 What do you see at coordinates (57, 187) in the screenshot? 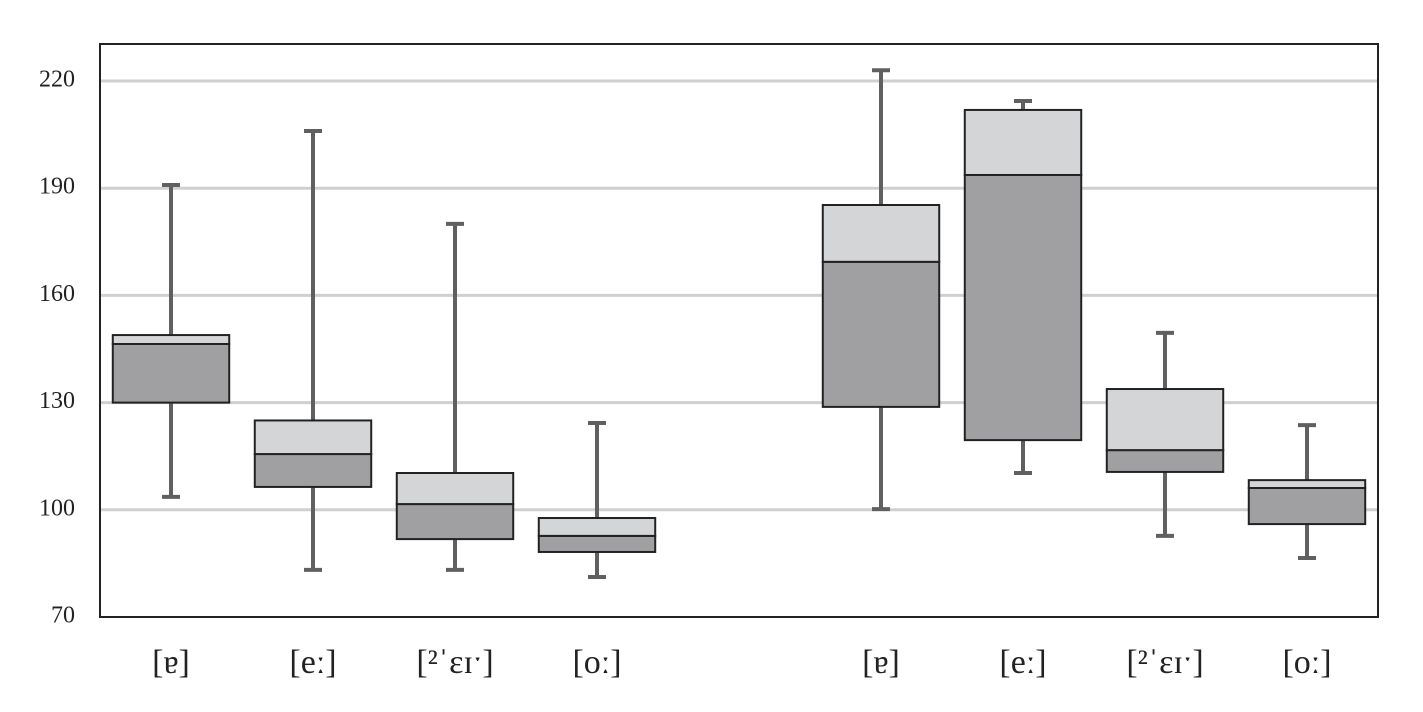
I see `y-tick-label: 190` at bounding box center [57, 187].